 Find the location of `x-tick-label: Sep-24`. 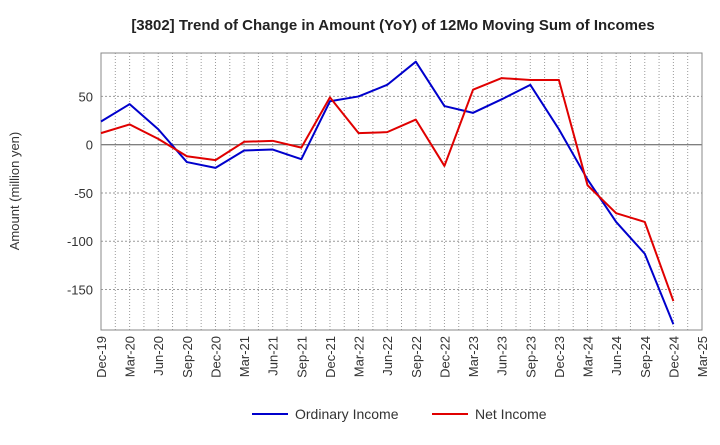

x-tick-label: Sep-24 is located at coordinates (645, 357).